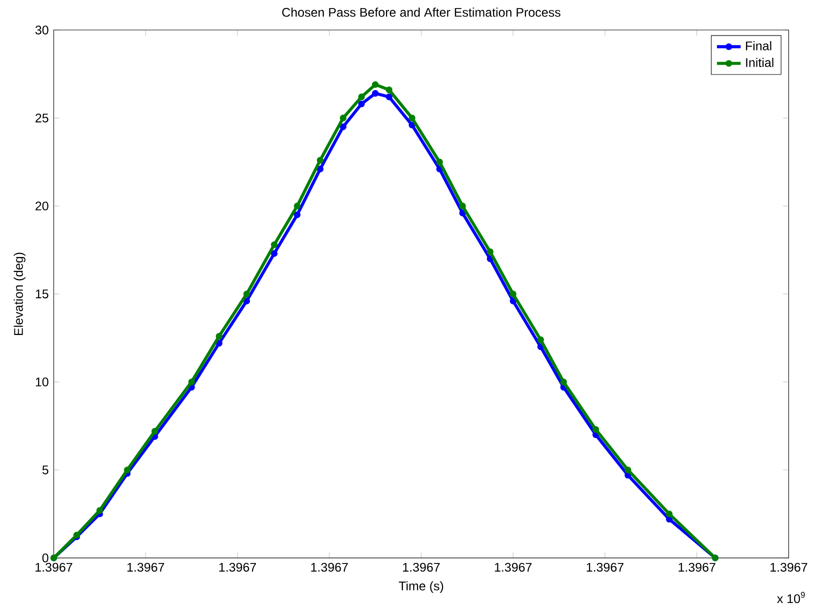 Image resolution: width=814 pixels, height=610 pixels. I want to click on legend-label: Initial, so click(760, 62).